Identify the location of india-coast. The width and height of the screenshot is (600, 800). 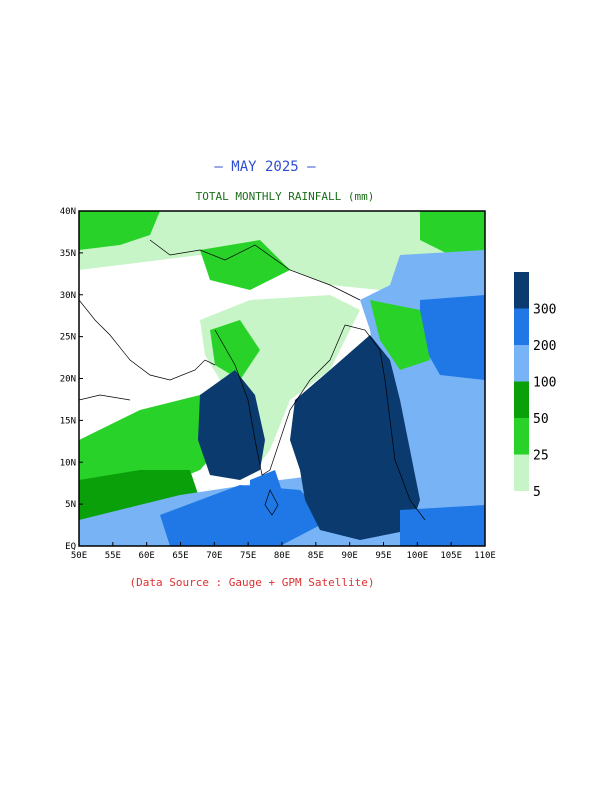
(280, 400).